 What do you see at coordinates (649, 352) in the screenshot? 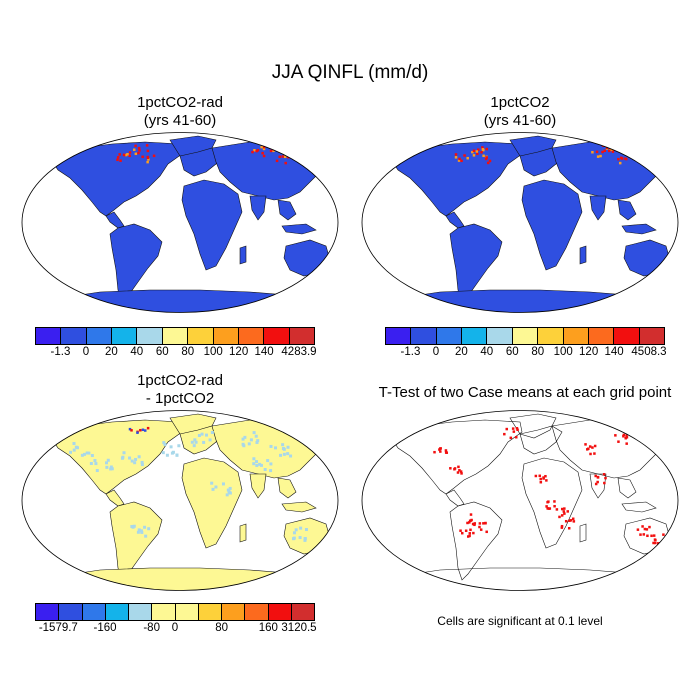
I see `colorbar-tick-label: 4508.3` at bounding box center [649, 352].